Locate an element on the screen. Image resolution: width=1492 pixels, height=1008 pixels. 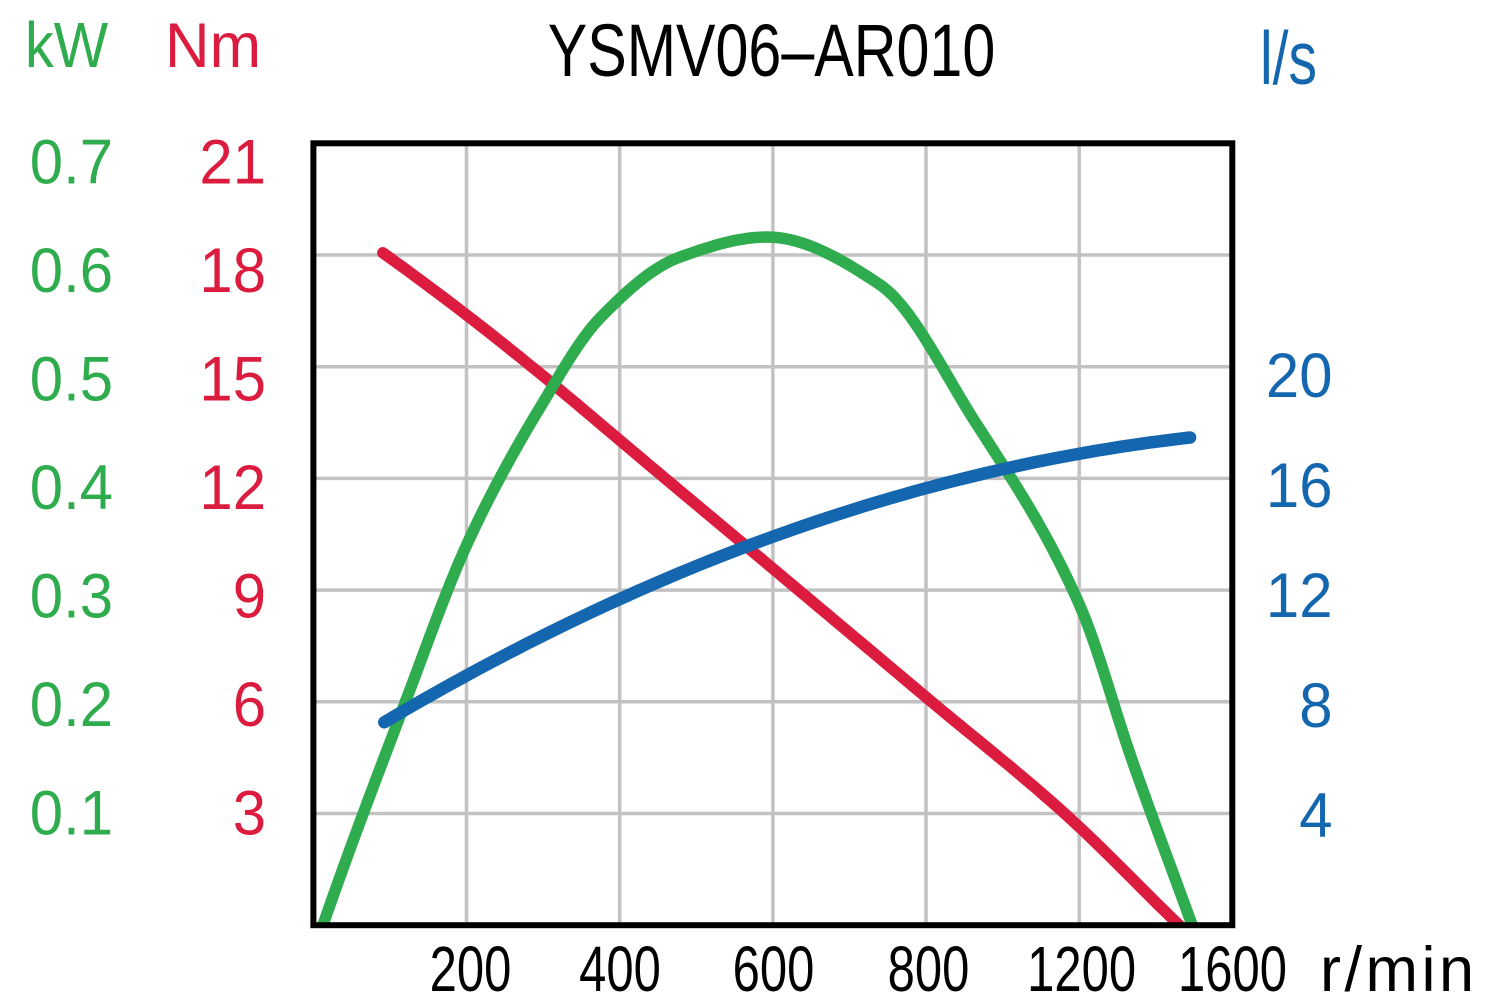
svg-text: 20 is located at coordinates (1299, 376).